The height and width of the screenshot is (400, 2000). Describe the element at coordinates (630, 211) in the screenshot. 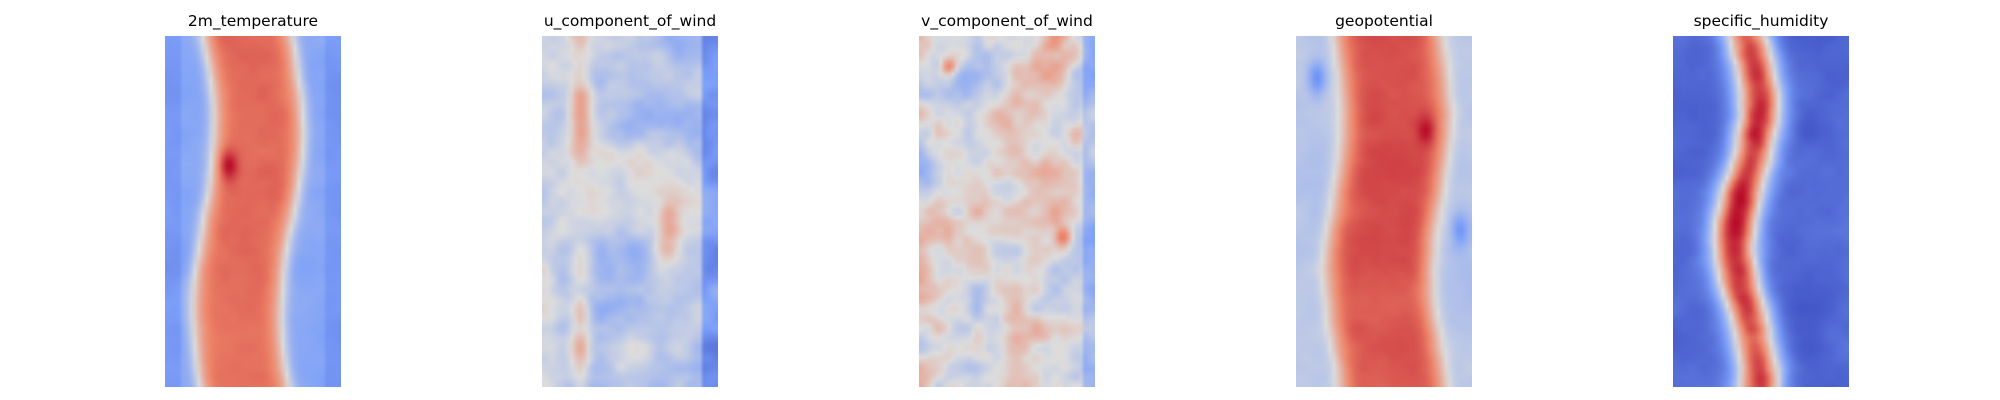

I see `u-wind-heatmap` at that location.